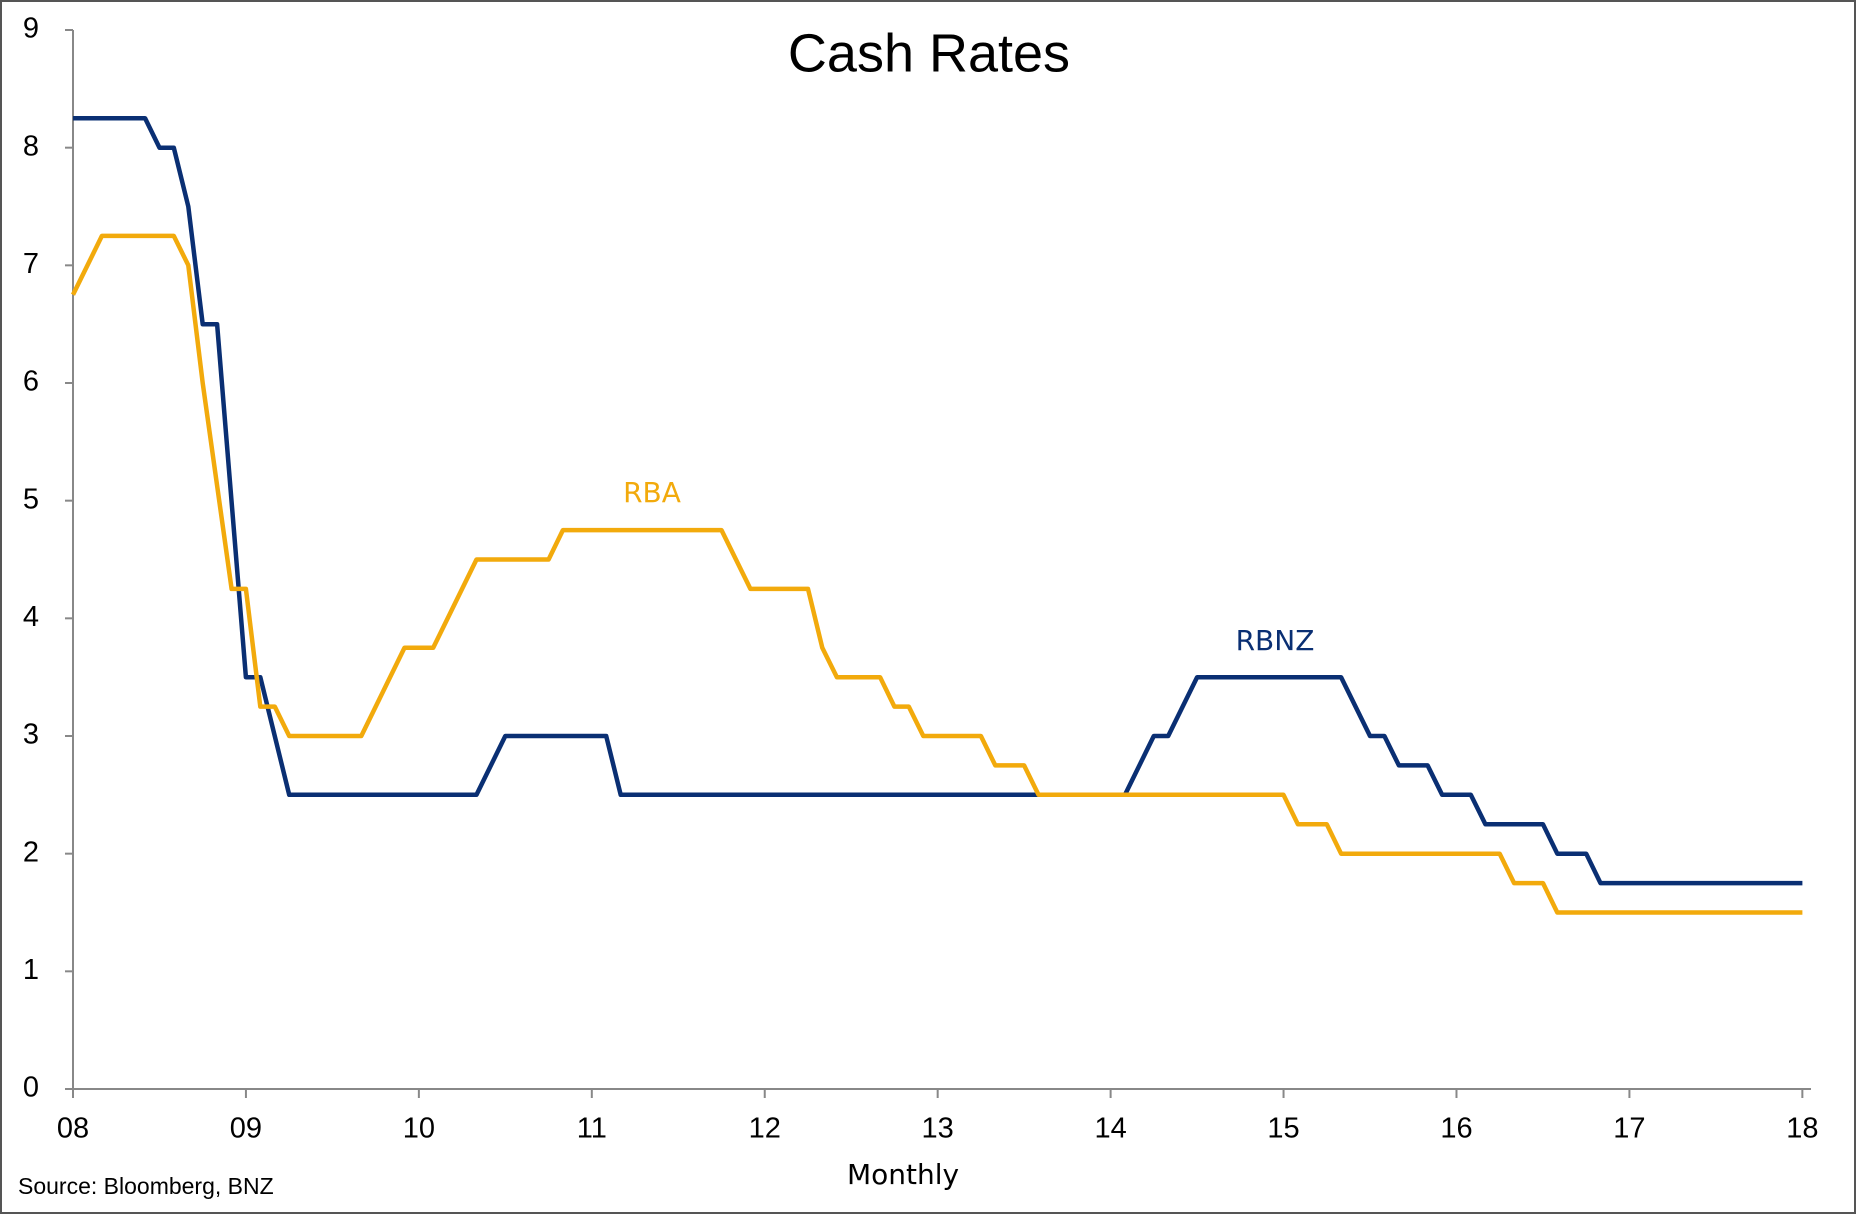  Describe the element at coordinates (31, 264) in the screenshot. I see `y-tick-label: 7` at that location.